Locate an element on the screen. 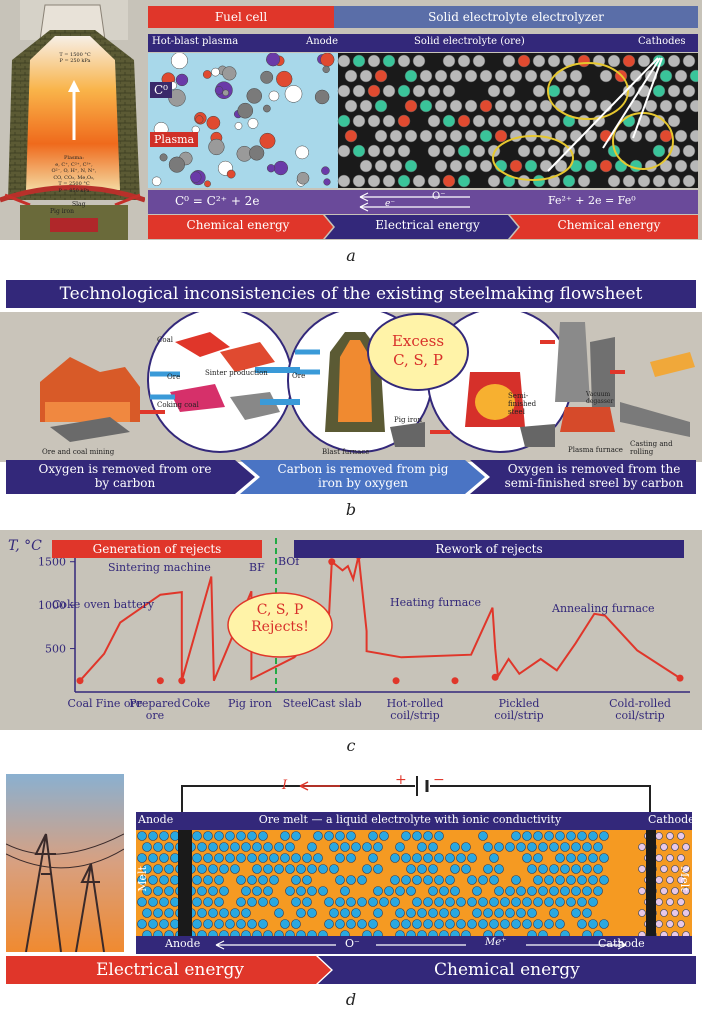 Image resolution: width=702 pixels, height=1010 pixels. bubble-rejects: Rejects! is located at coordinates (280, 627).